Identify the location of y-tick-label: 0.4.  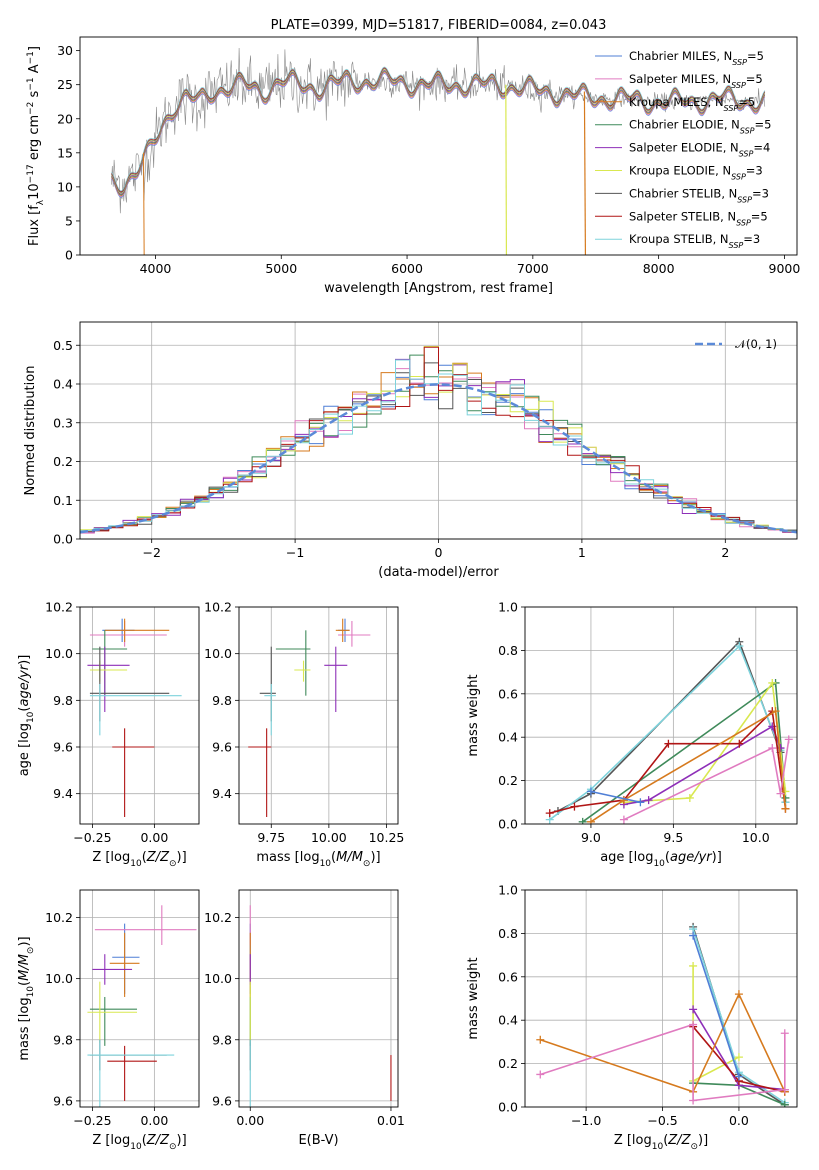
(508, 1020).